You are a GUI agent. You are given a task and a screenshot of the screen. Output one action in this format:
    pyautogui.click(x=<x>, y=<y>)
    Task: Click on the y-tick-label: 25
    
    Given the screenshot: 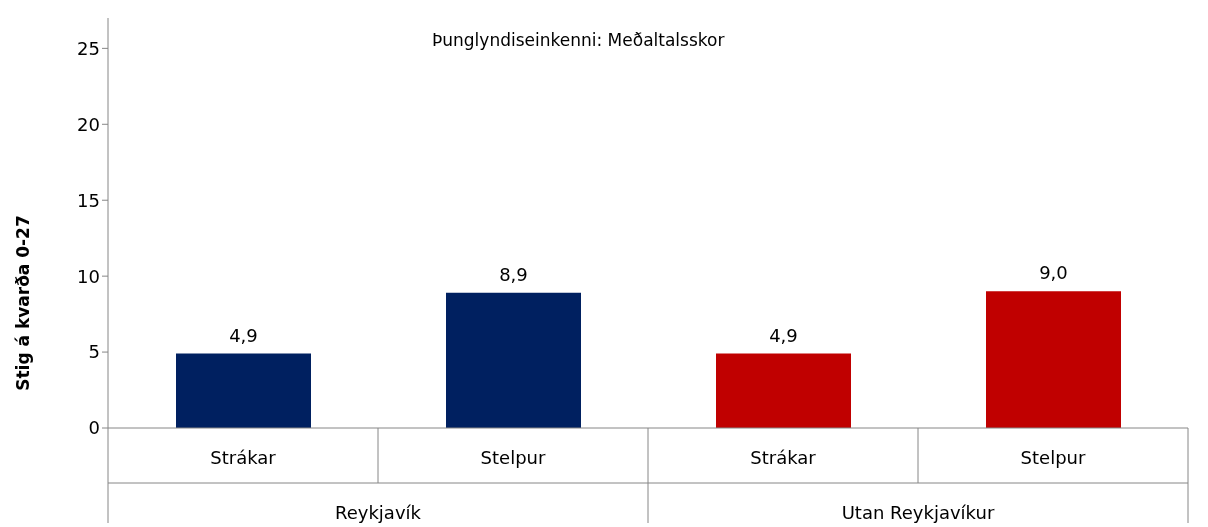 What is the action you would take?
    pyautogui.click(x=88, y=48)
    